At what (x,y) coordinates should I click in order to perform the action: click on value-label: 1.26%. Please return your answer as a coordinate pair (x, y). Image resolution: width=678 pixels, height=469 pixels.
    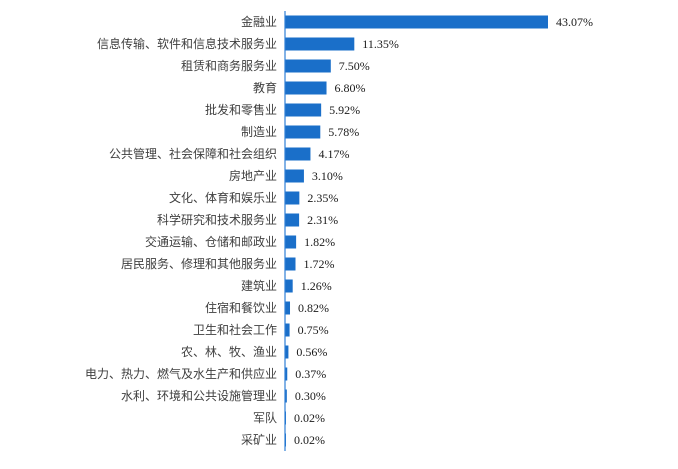
    Looking at the image, I should click on (316, 286).